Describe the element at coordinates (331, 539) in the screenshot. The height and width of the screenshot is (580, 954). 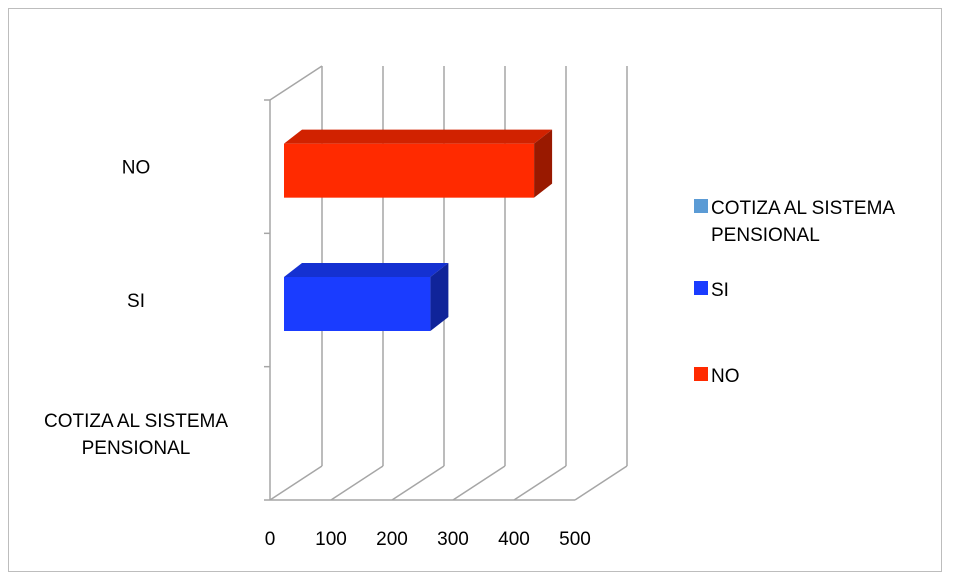
I see `x-tick-label-100: 100` at that location.